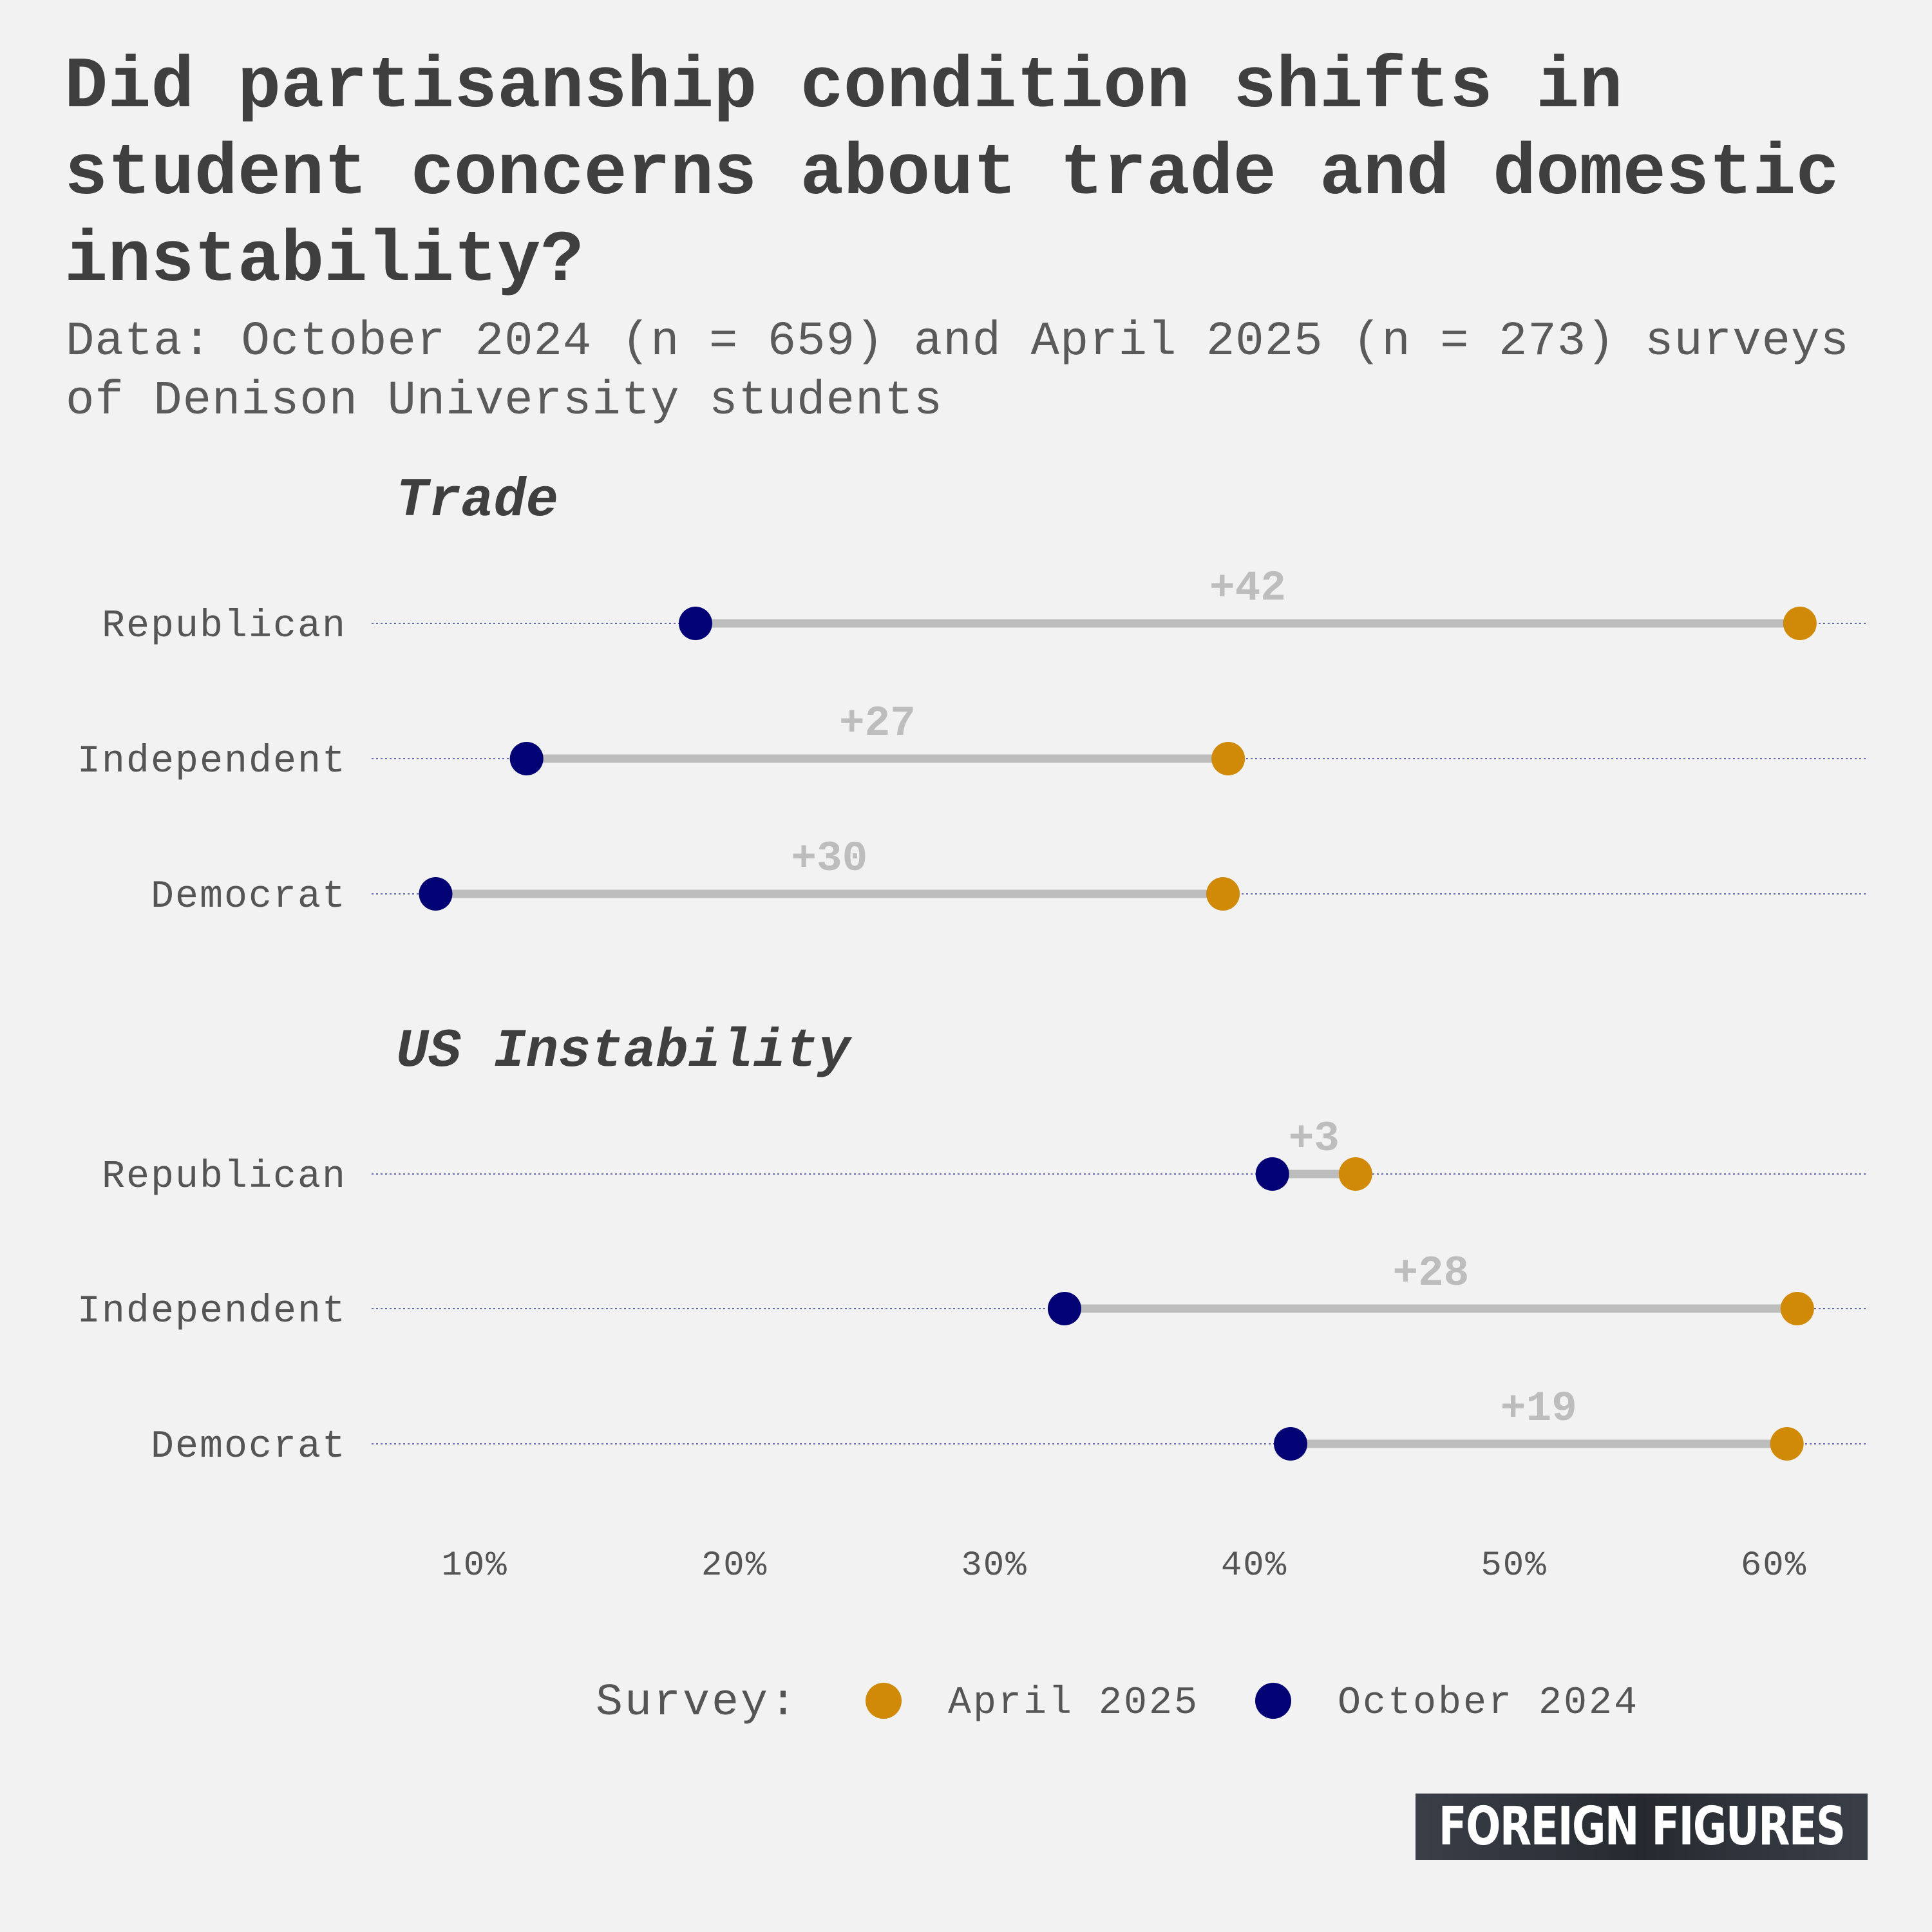 The height and width of the screenshot is (1932, 1932). I want to click on panel-title: US Instability, so click(624, 1052).